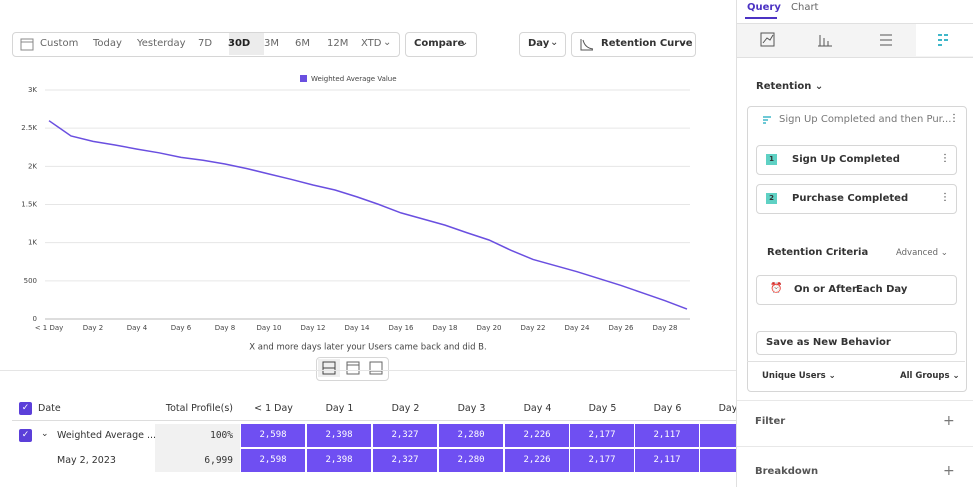 This screenshot has width=973, height=487. Describe the element at coordinates (86, 460) in the screenshot. I see `row-label: May 2, 2023` at that location.